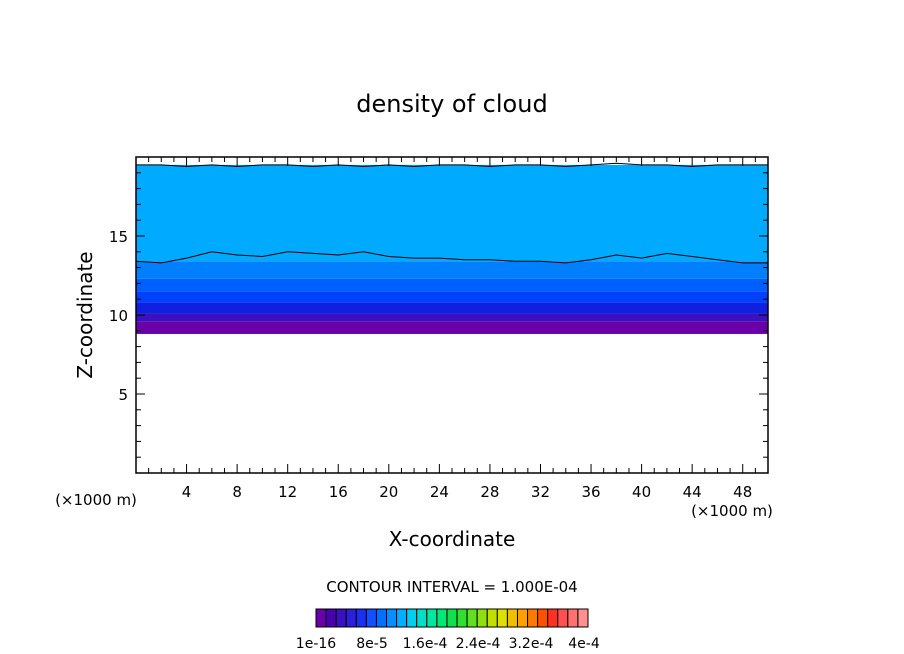 The image size is (904, 654). Describe the element at coordinates (118, 237) in the screenshot. I see `y-tick-label: 15` at that location.